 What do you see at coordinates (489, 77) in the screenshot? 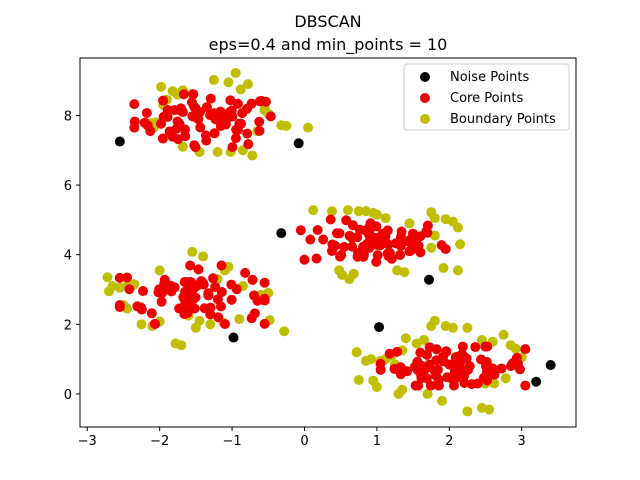
I see `legend-label-noise: Noise Points` at bounding box center [489, 77].